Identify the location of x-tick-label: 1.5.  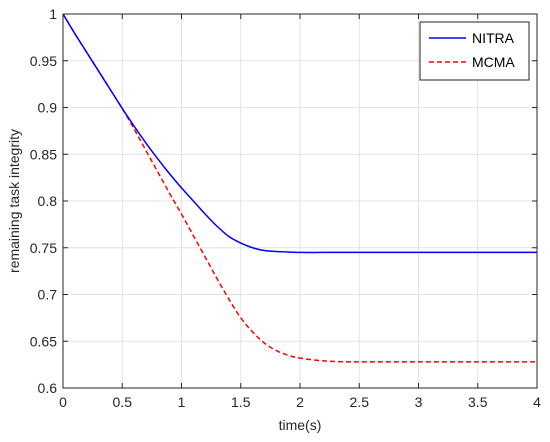
(241, 402).